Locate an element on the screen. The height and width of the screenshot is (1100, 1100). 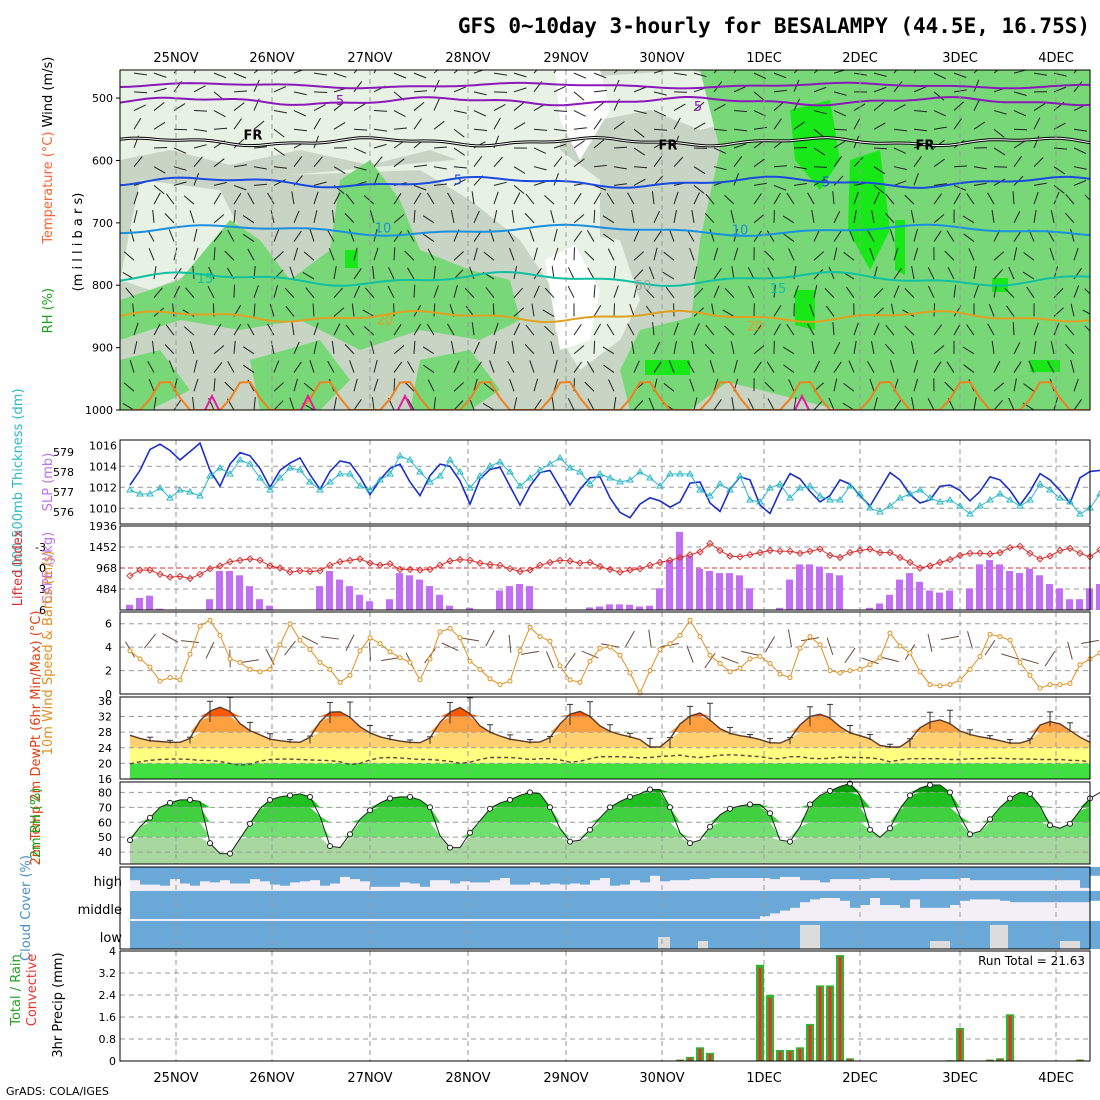
rh-series is located at coordinates (613, 818).